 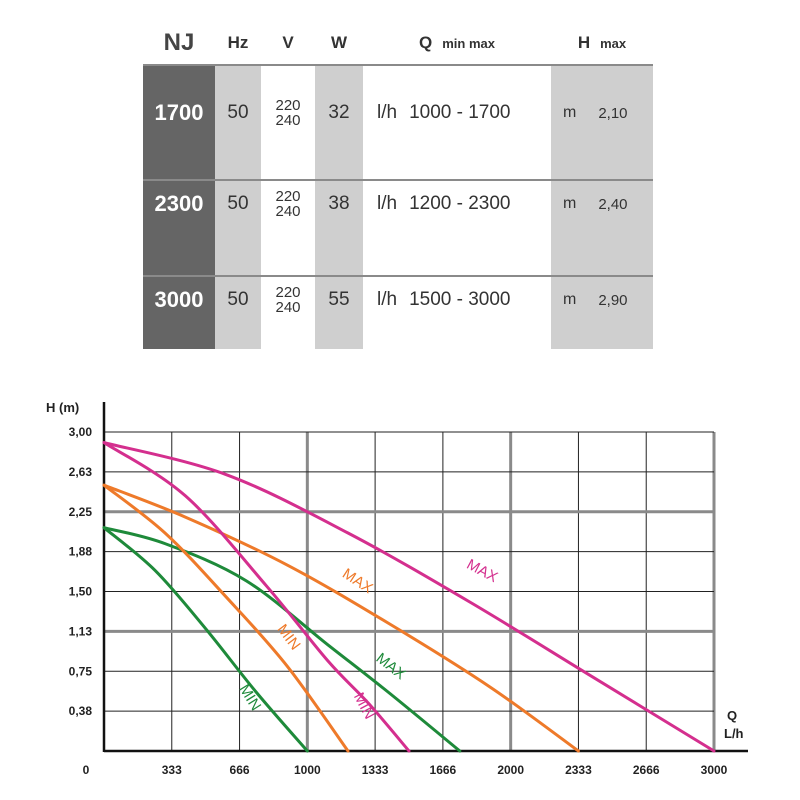 I want to click on curve-label-green-max: MAX, so click(x=391, y=666).